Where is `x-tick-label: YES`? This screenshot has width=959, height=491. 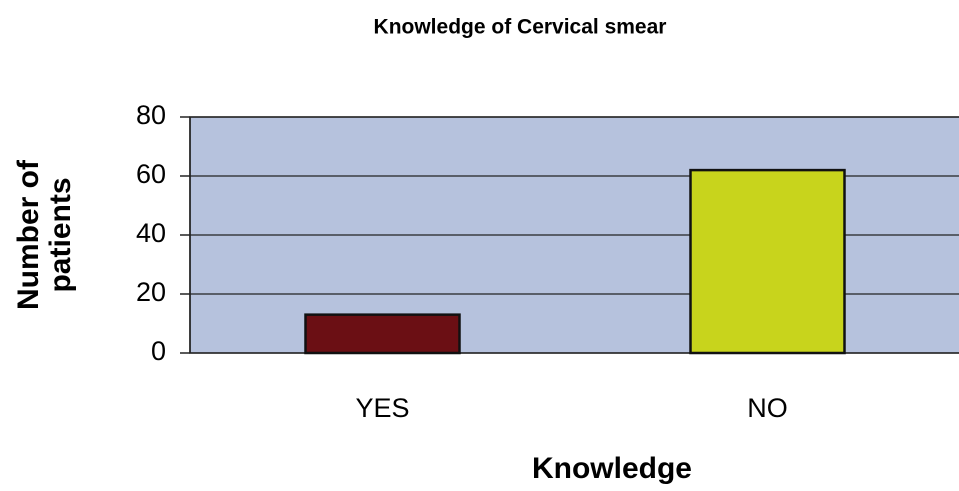 x-tick-label: YES is located at coordinates (382, 408).